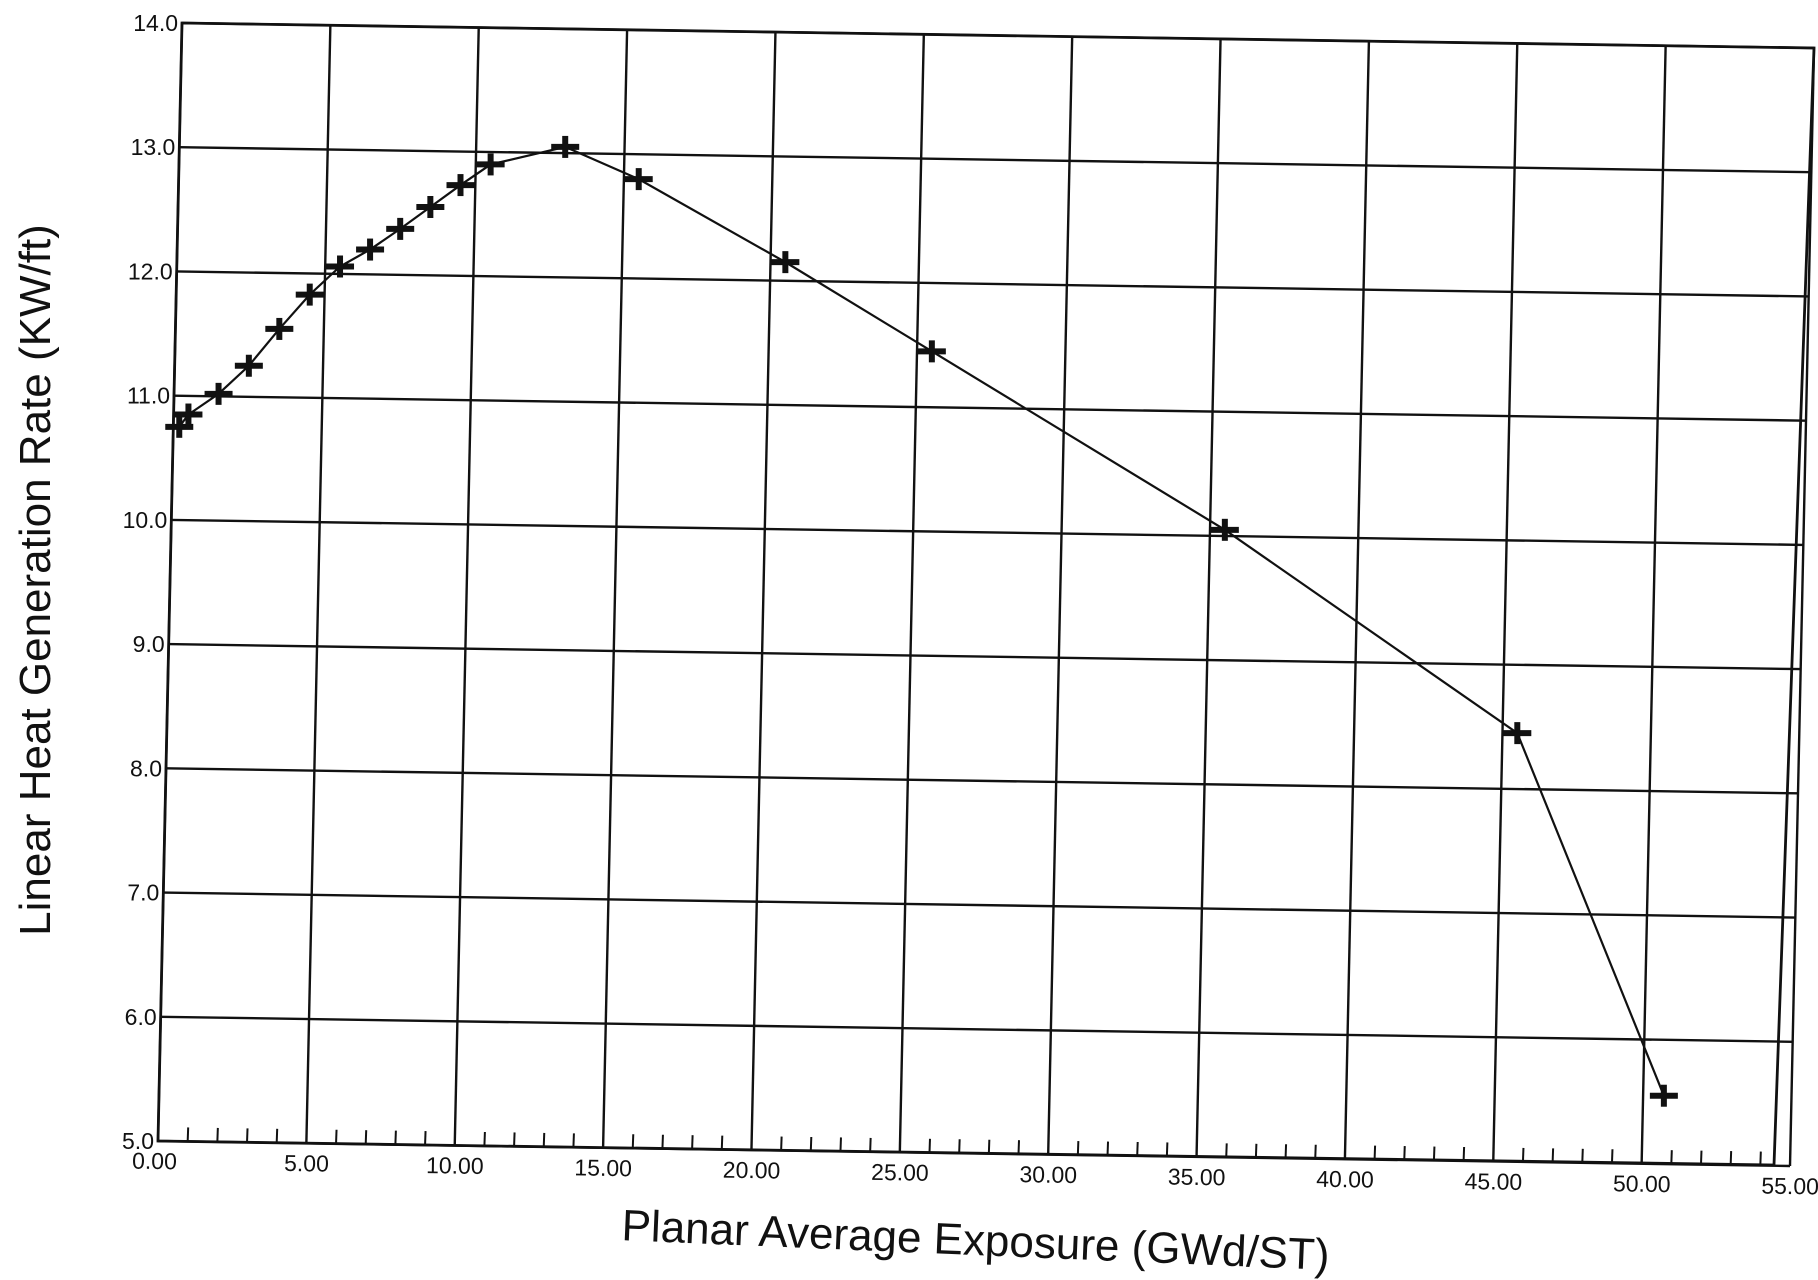  I want to click on y-tick-label: 5.0, so click(138, 1141).